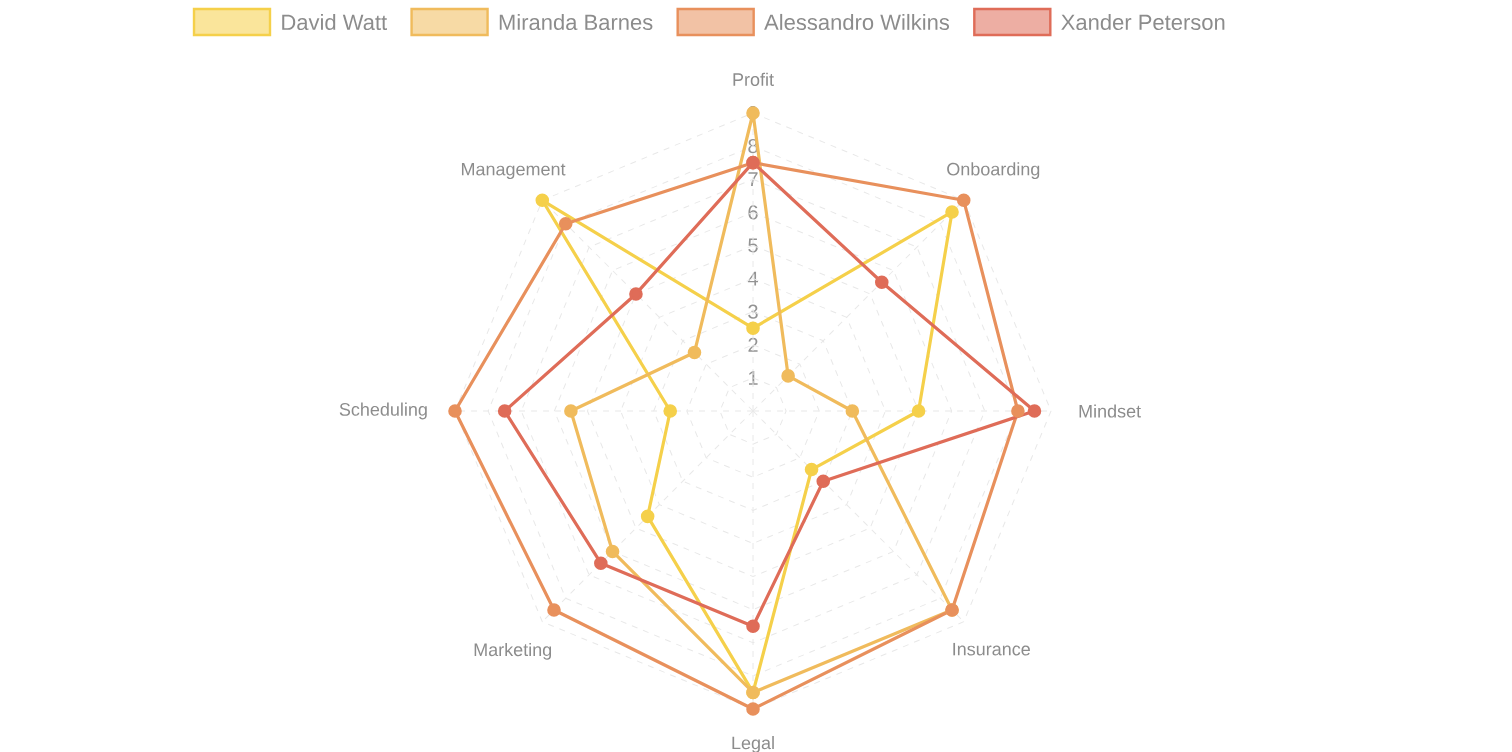 This screenshot has height=752, width=1512. What do you see at coordinates (753, 212) in the screenshot?
I see `y-tick-label: 6` at bounding box center [753, 212].